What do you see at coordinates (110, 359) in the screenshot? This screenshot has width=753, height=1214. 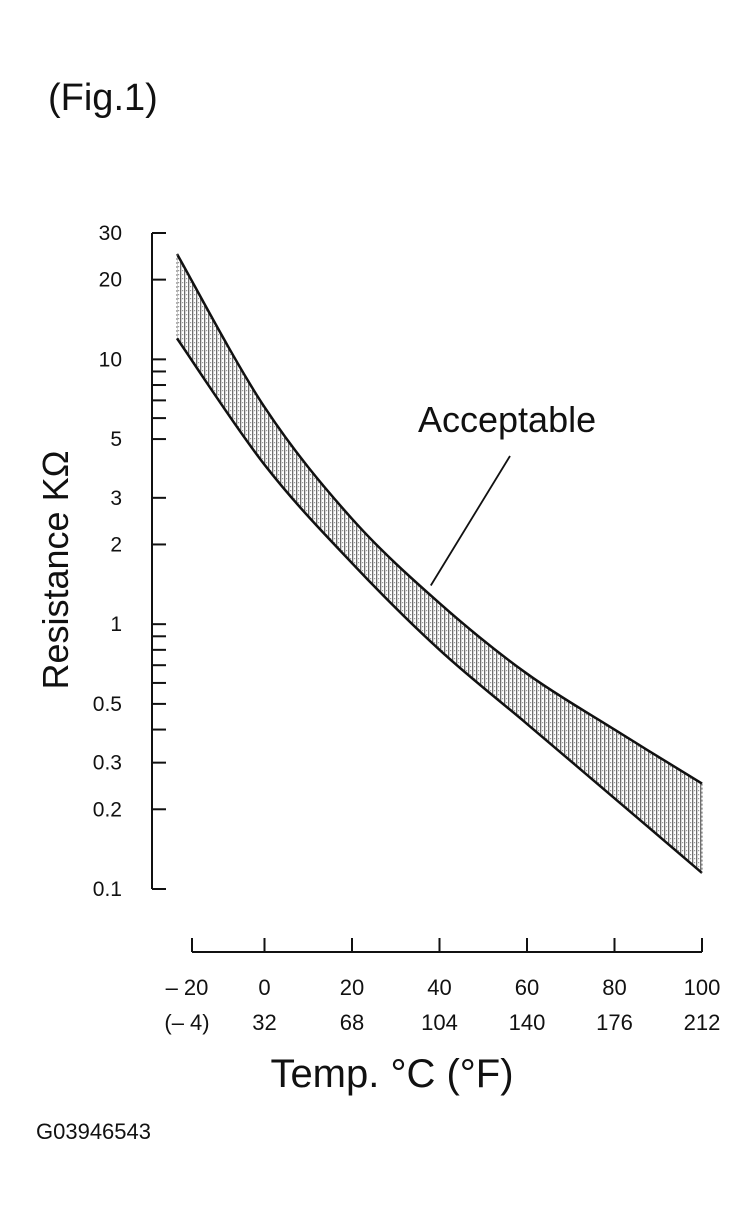 I see `y-tick-label: 10` at bounding box center [110, 359].